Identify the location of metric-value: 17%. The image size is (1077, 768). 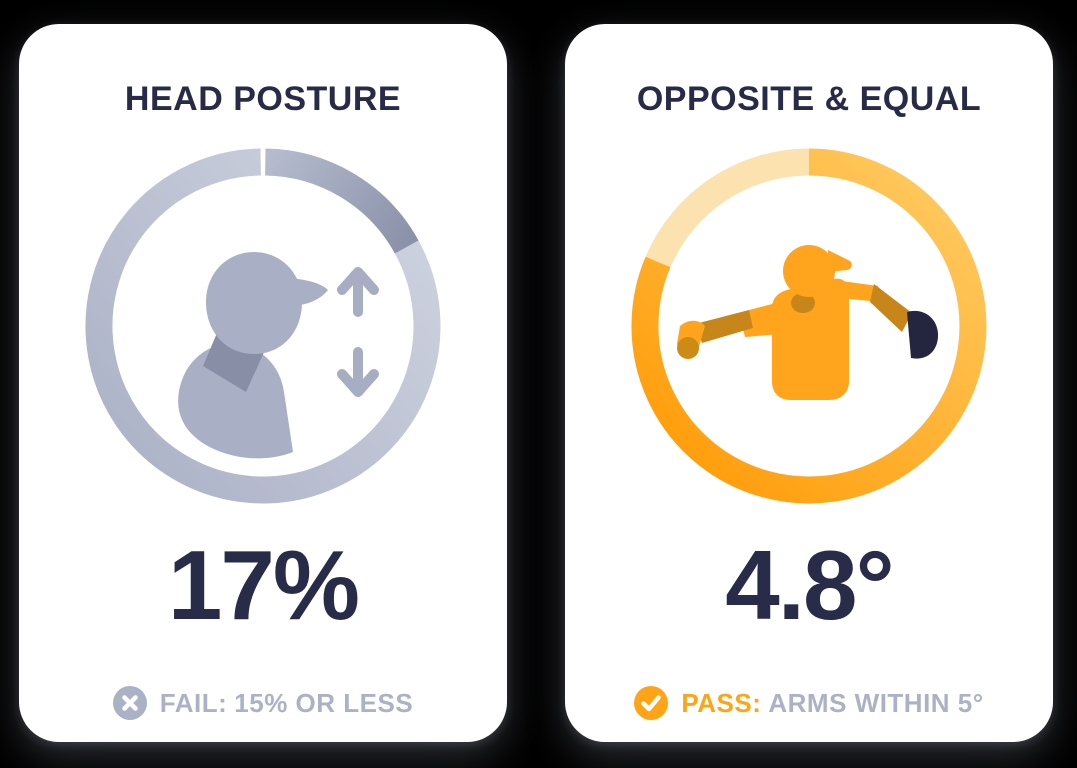
(263, 585).